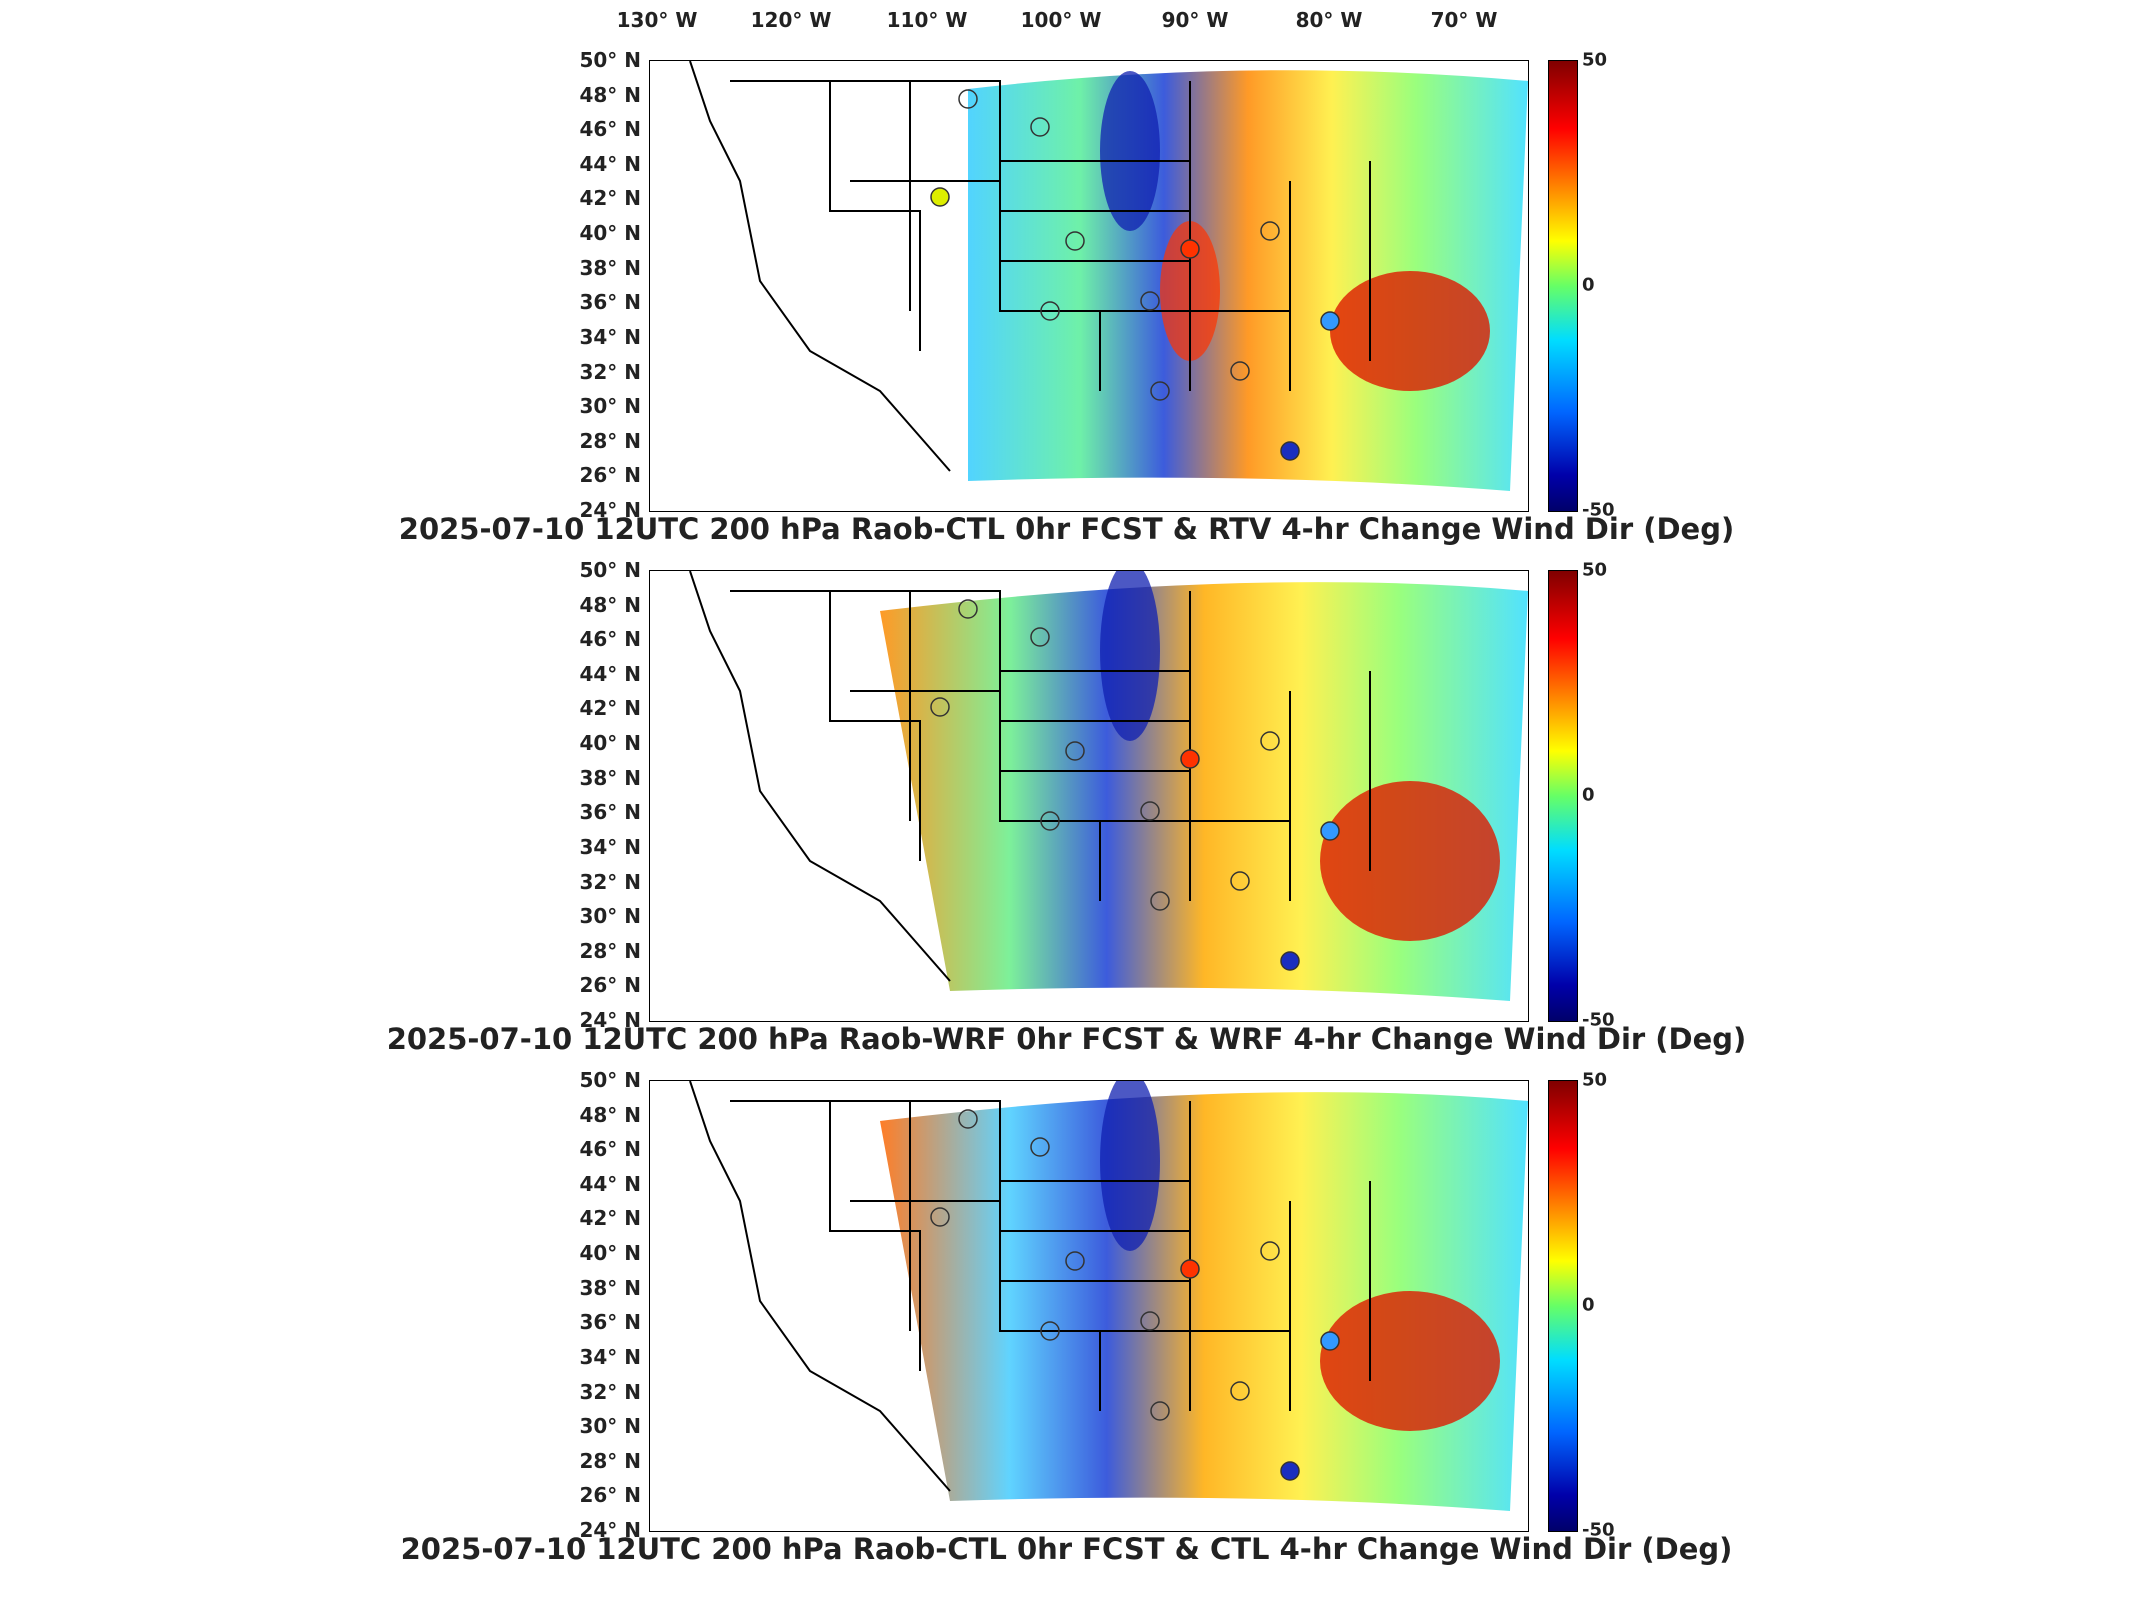  What do you see at coordinates (1195, 20) in the screenshot?
I see `lon-label: 90° W` at bounding box center [1195, 20].